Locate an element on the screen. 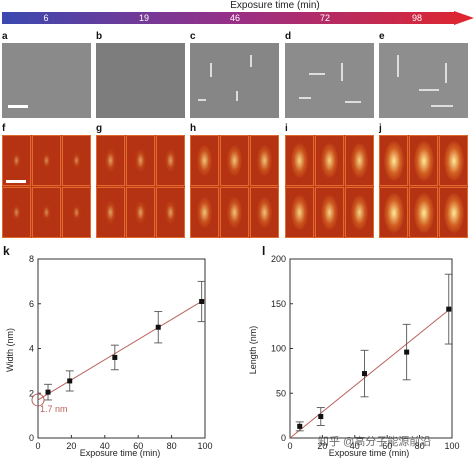 The image size is (474, 462). panel-letter-e: e is located at coordinates (382, 36).